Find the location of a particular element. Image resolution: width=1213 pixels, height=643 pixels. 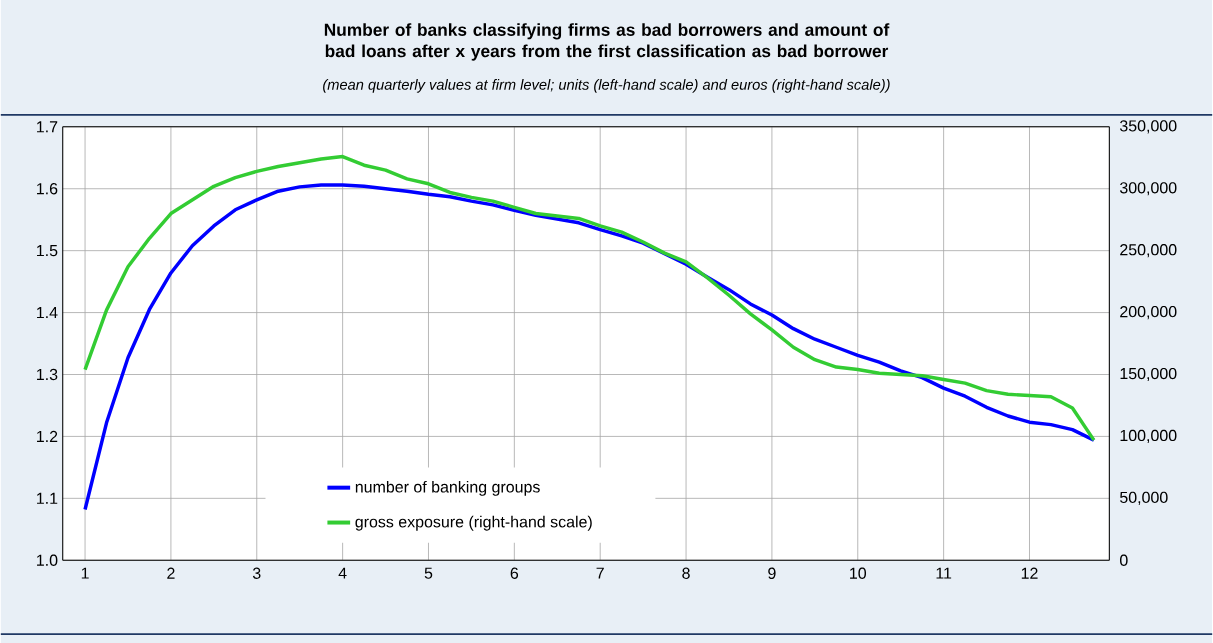

y-tick-label: 1.5 is located at coordinates (47, 251).